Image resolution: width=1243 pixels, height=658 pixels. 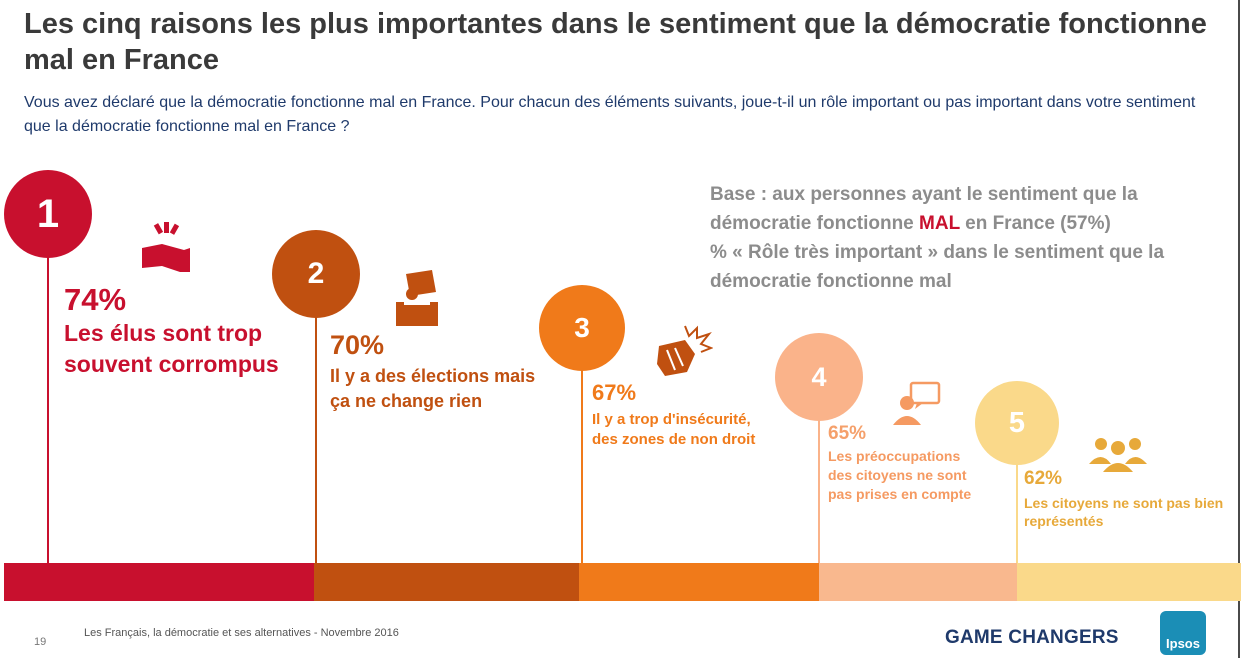 I want to click on ballot-box-icon, so click(x=417, y=298).